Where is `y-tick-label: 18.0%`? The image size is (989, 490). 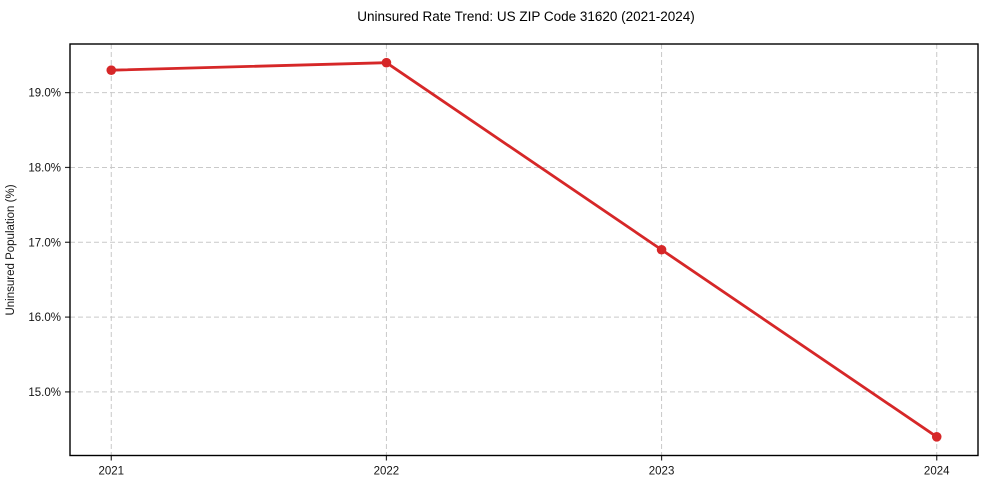 y-tick-label: 18.0% is located at coordinates (44, 168).